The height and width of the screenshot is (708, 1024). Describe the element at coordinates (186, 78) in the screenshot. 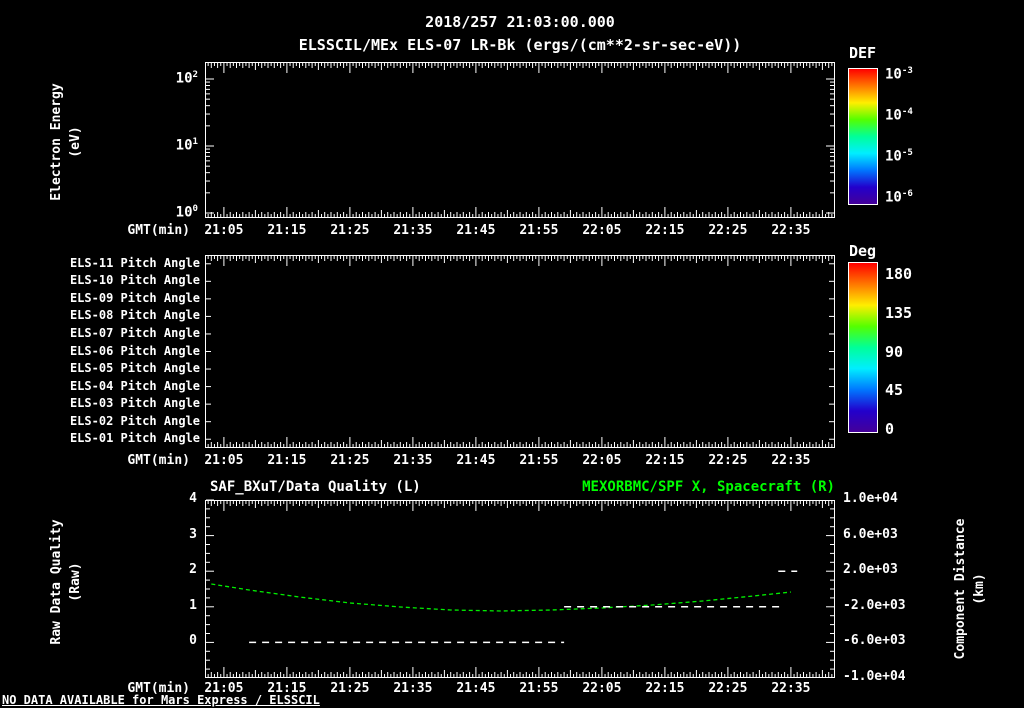

I see `y-tick-label: 102` at that location.